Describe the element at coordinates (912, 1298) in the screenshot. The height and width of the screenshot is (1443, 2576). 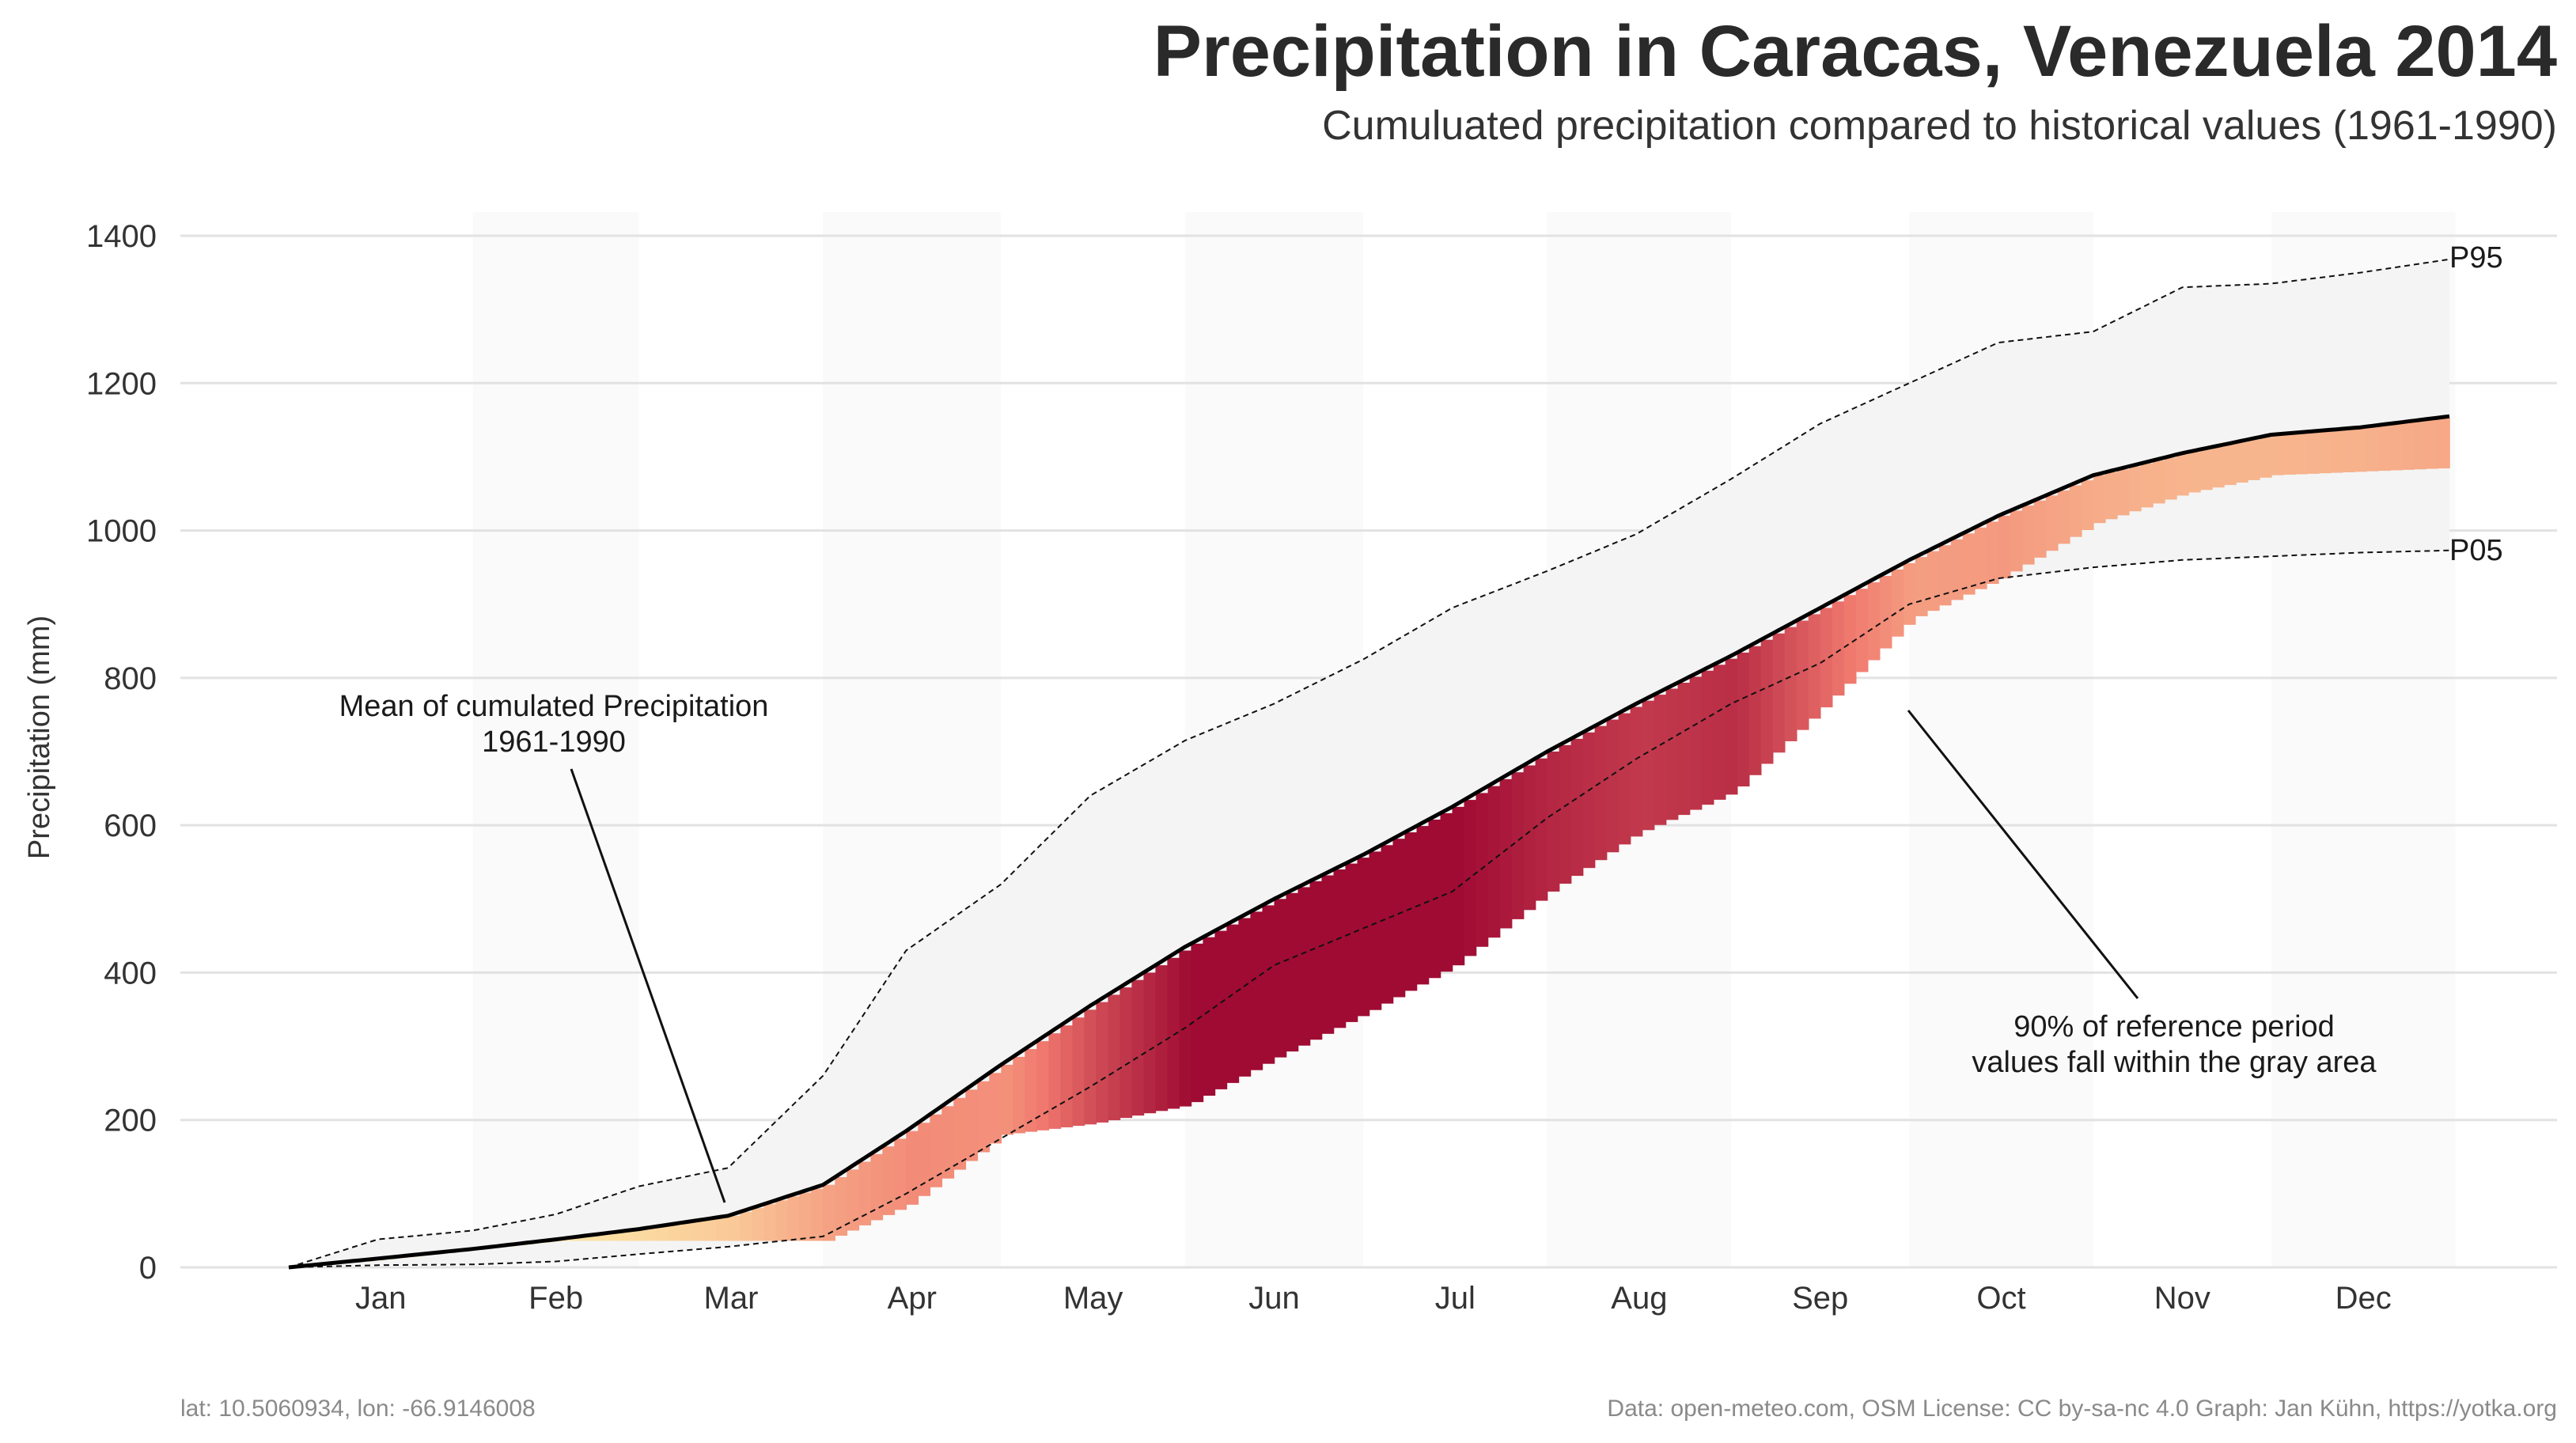
I see `x-tick-label: Apr` at that location.